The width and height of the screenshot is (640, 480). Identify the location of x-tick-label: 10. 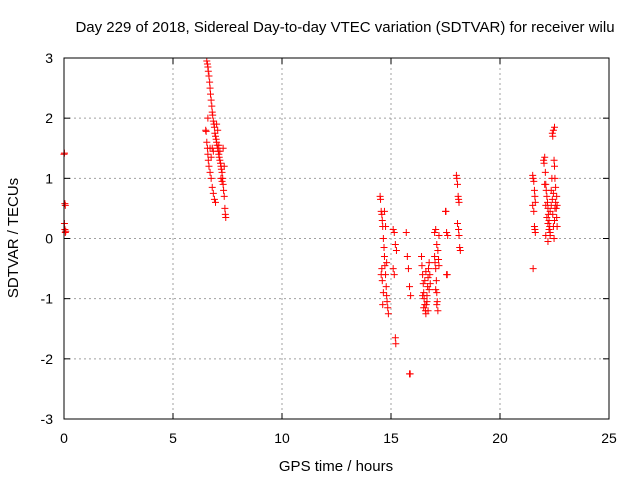
(282, 438).